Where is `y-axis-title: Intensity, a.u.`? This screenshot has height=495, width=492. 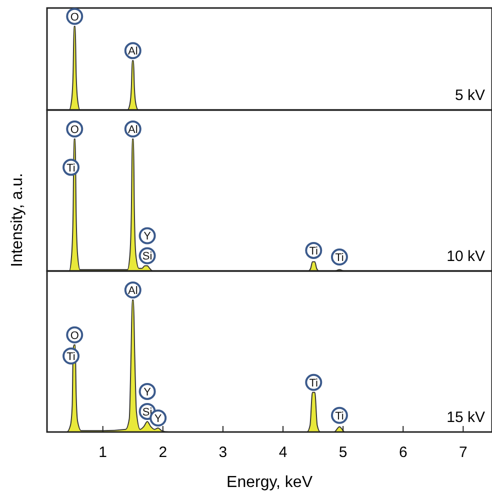
y-axis-title: Intensity, a.u. is located at coordinates (17, 220).